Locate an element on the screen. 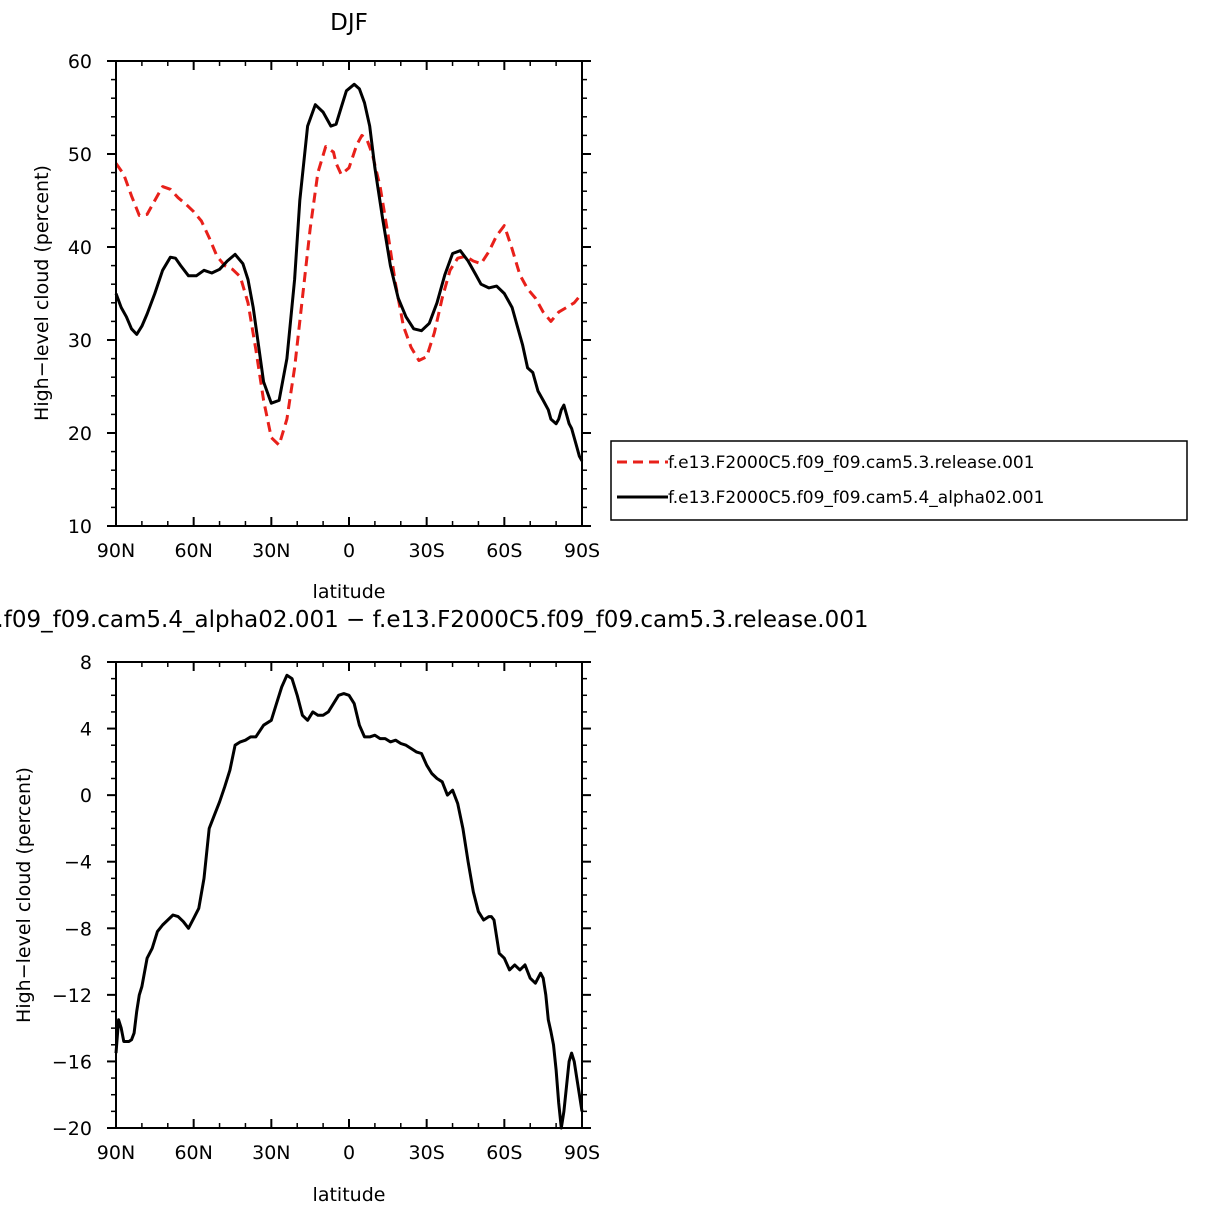 Image resolution: width=1216 pixels, height=1213 pixels. top-y-tick-label: 40 is located at coordinates (80, 248).